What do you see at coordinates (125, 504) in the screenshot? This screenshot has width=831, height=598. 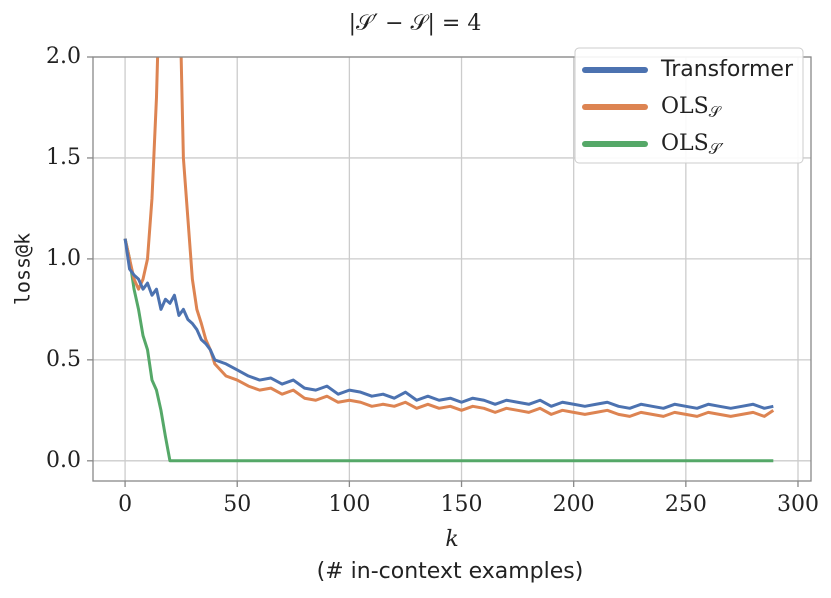 I see `x-tick-label: 0` at bounding box center [125, 504].